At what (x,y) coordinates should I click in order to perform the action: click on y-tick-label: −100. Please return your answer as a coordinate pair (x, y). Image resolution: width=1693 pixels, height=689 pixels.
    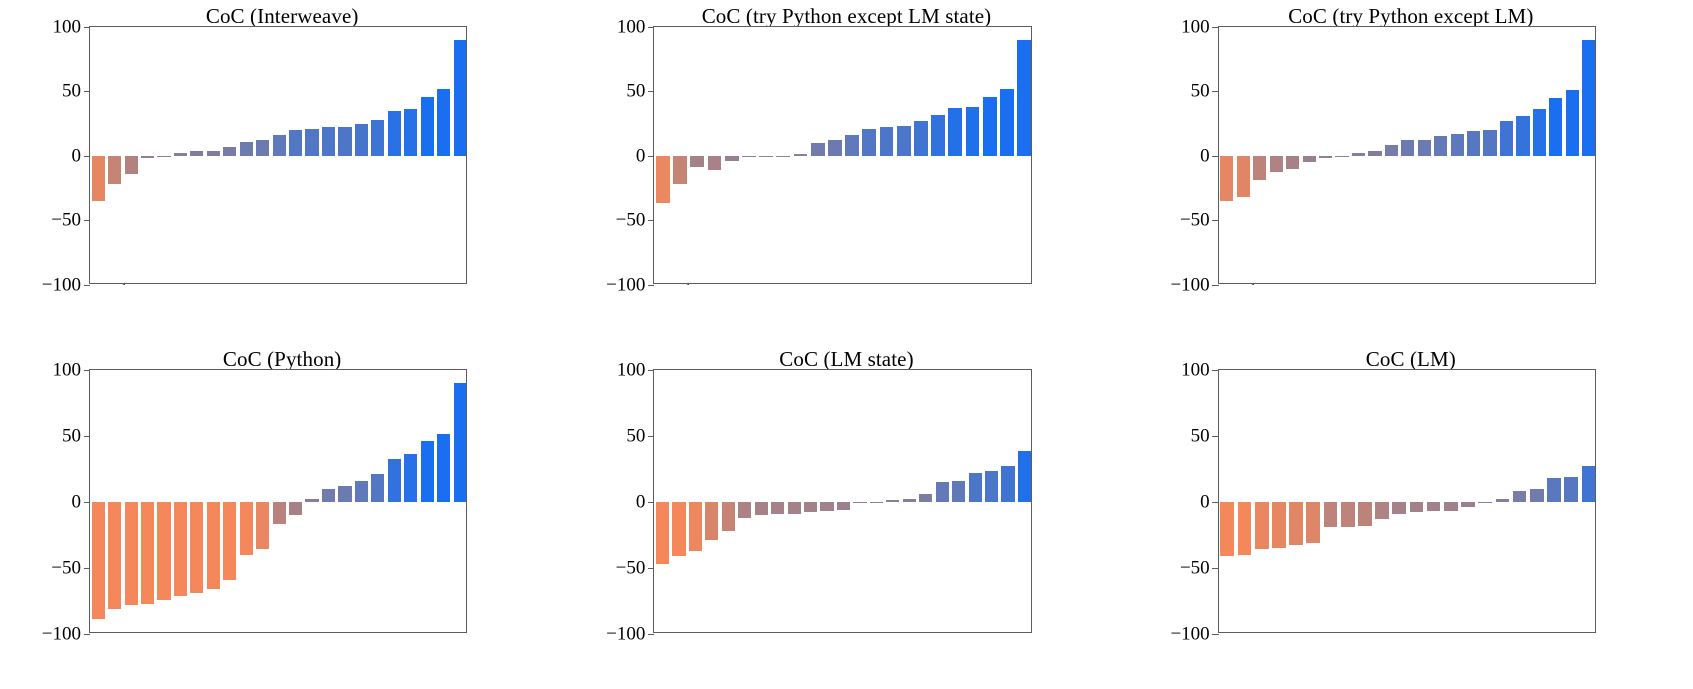
    Looking at the image, I should click on (626, 634).